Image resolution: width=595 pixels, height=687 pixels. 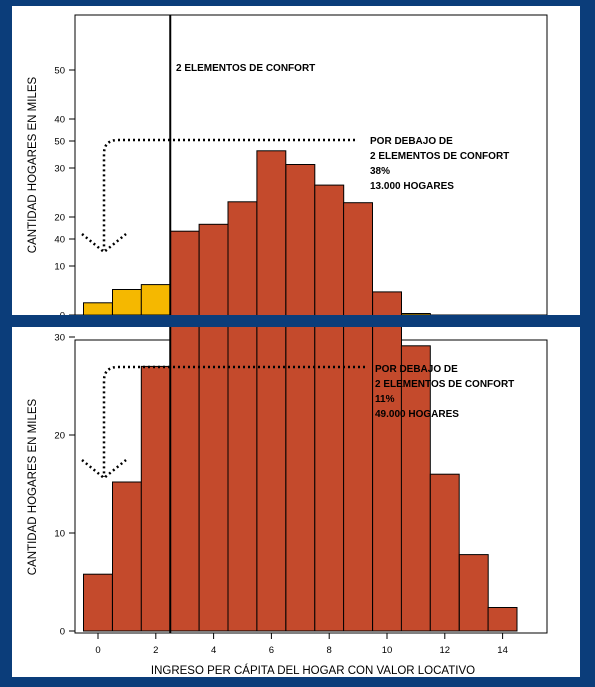 What do you see at coordinates (97, 650) in the screenshot?
I see `x-tick-label-0: 0` at bounding box center [97, 650].